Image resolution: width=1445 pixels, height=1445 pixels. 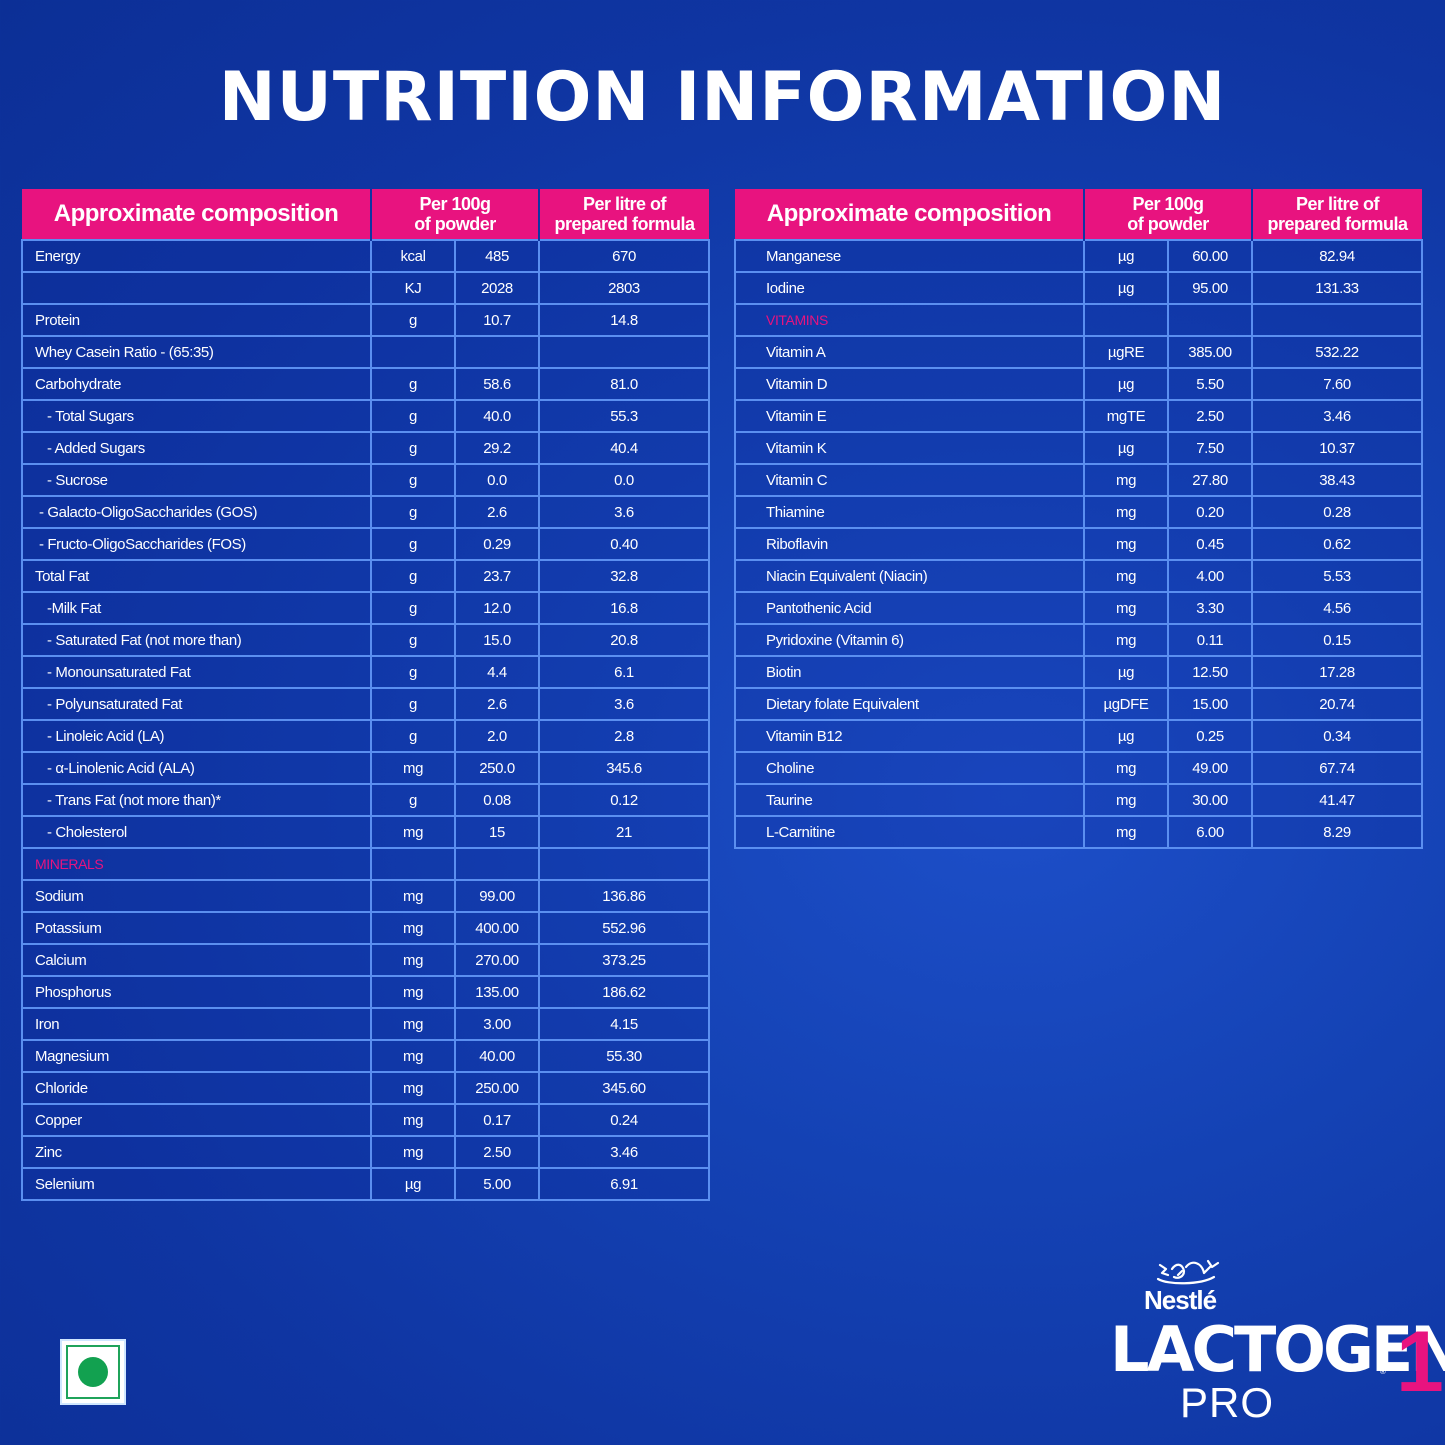 I want to click on table-row: Zinc mg 2.50 3.46, so click(x=365, y=1152).